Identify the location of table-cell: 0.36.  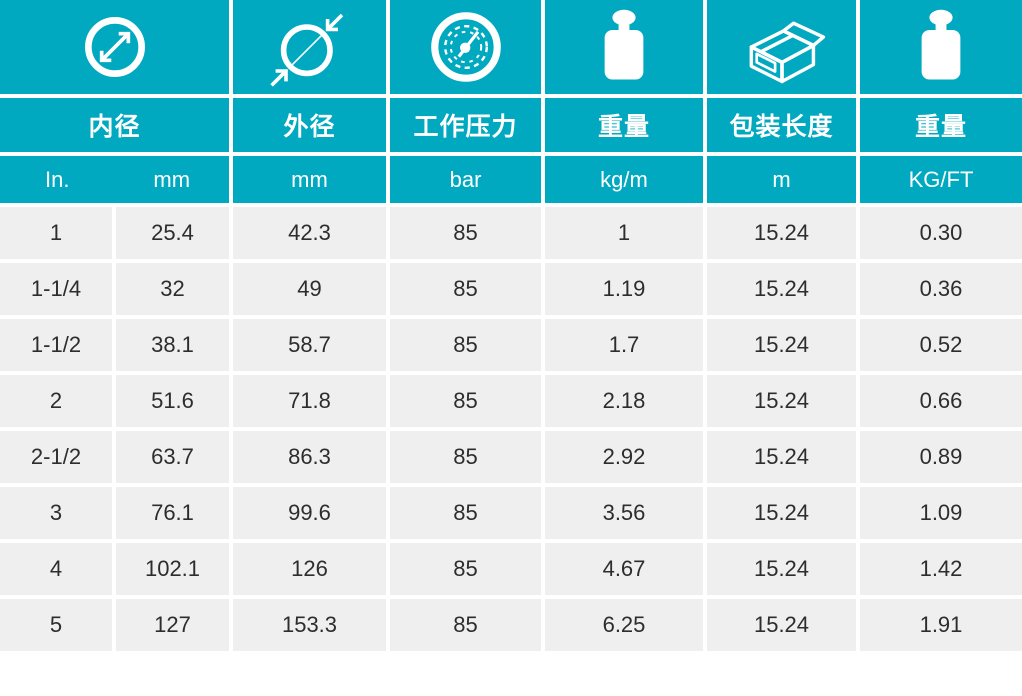
(941, 289).